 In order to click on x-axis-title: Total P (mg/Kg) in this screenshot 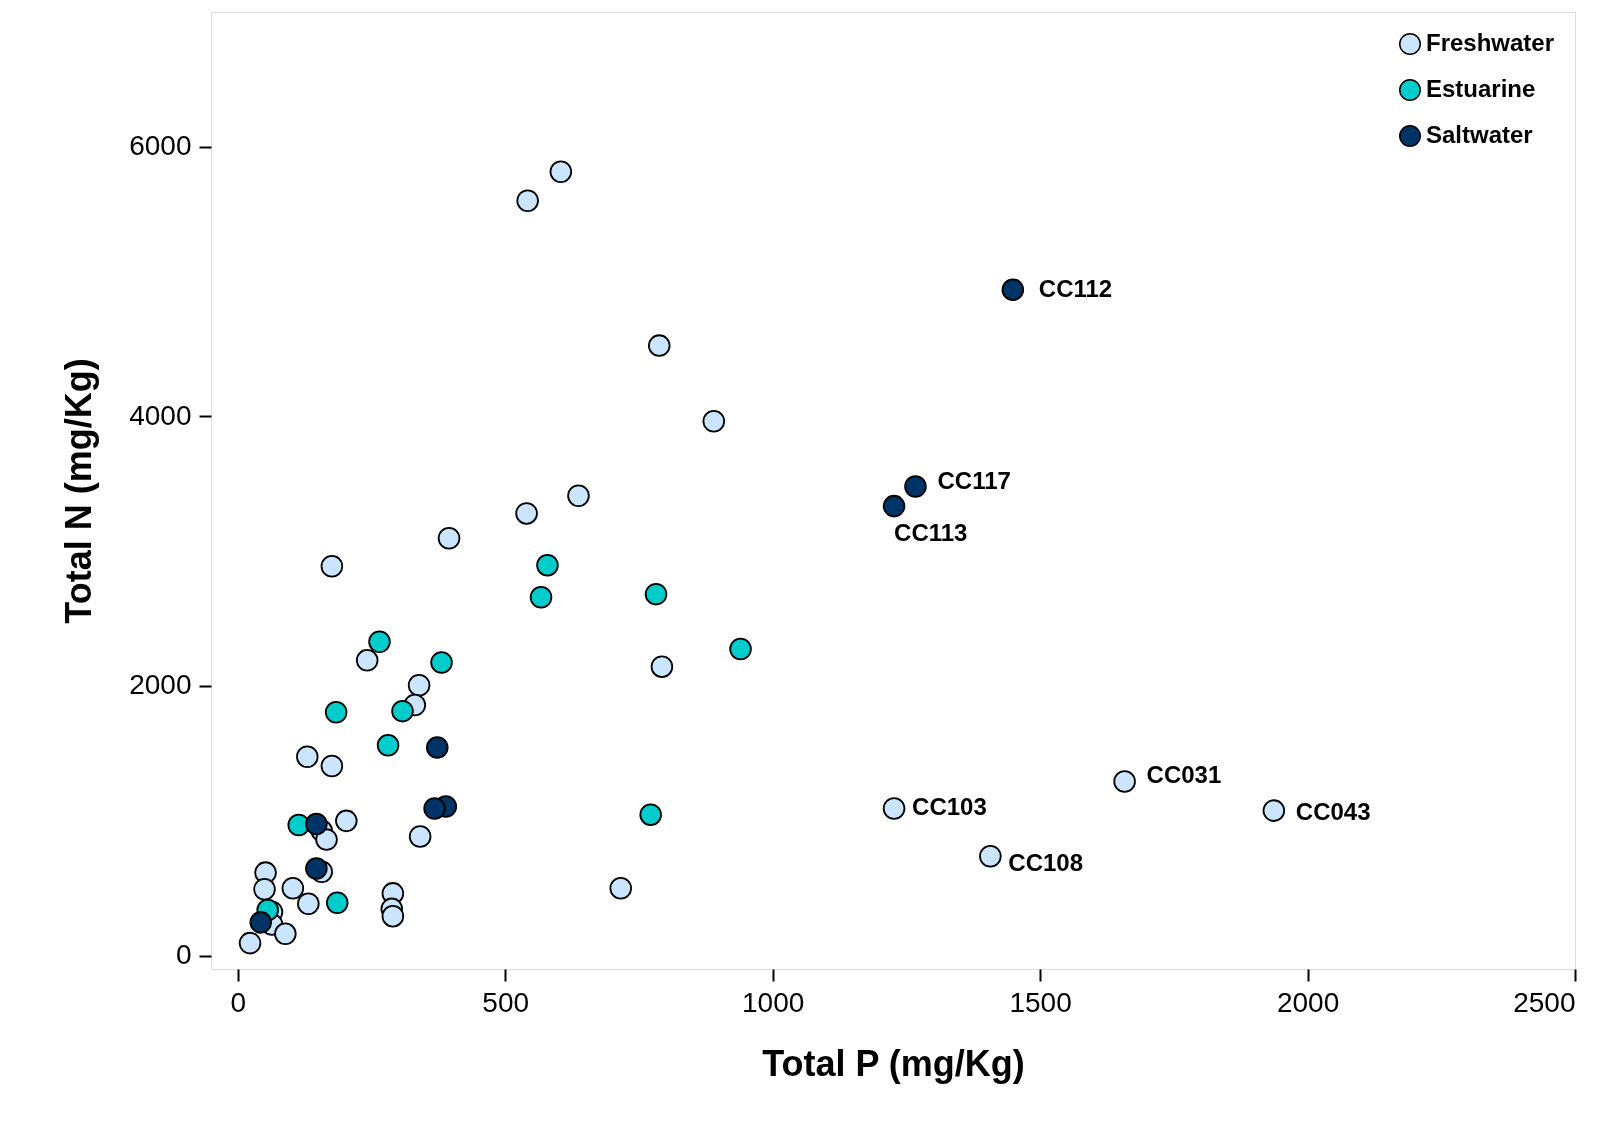, I will do `click(893, 1063)`.